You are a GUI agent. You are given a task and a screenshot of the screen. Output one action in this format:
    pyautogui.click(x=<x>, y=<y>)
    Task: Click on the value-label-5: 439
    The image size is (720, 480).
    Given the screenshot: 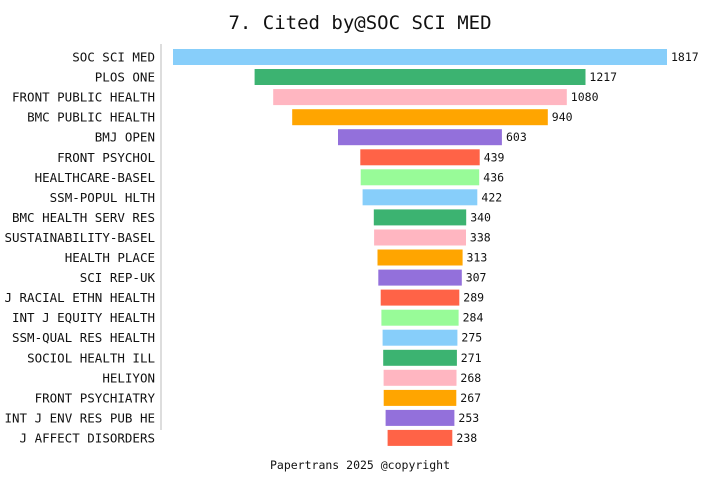 What is the action you would take?
    pyautogui.click(x=494, y=157)
    